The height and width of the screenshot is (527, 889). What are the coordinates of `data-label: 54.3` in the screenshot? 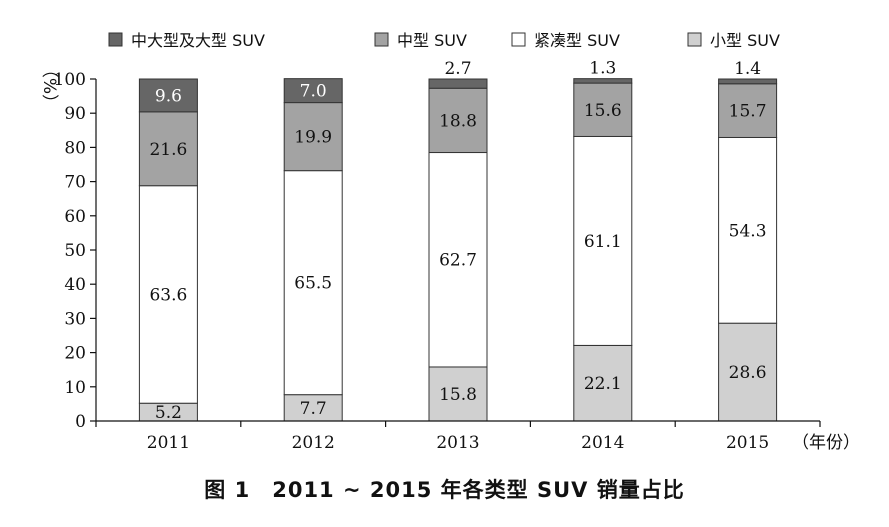 It's located at (748, 231).